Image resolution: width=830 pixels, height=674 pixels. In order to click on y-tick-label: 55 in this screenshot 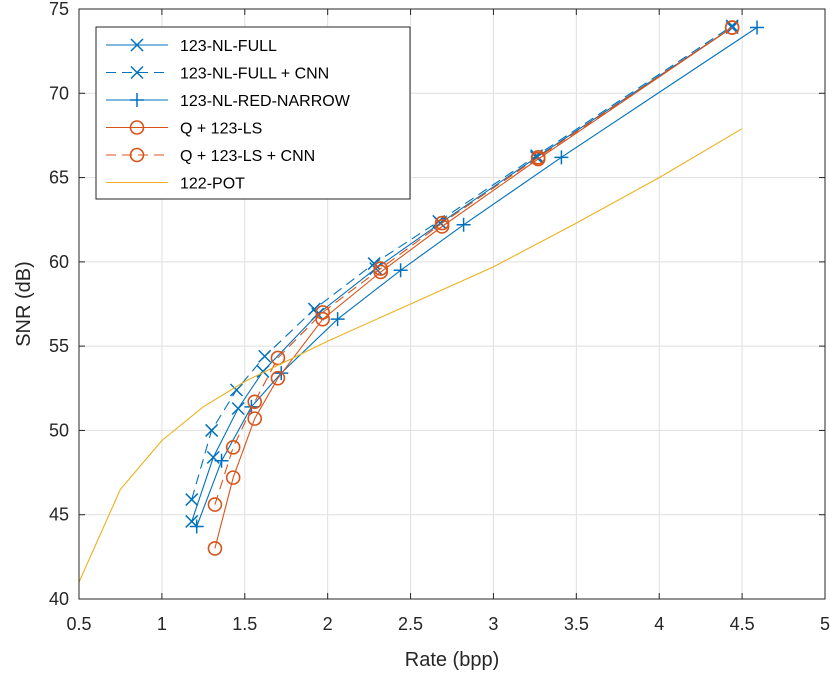, I will do `click(59, 346)`.